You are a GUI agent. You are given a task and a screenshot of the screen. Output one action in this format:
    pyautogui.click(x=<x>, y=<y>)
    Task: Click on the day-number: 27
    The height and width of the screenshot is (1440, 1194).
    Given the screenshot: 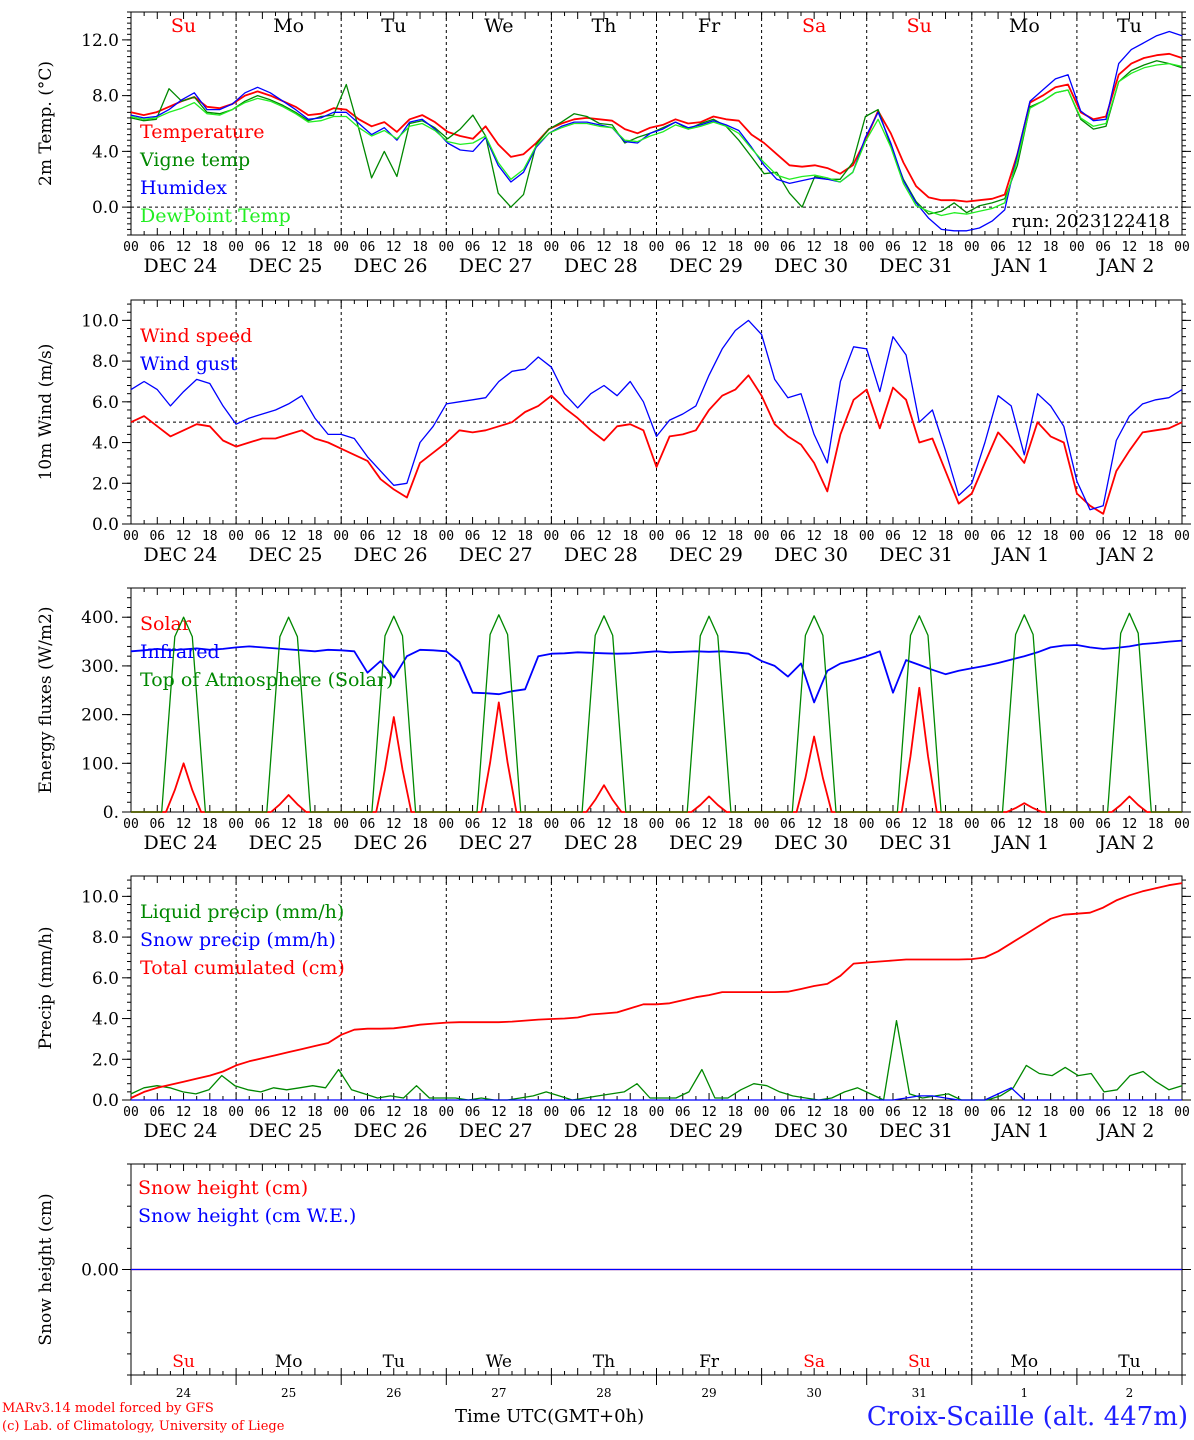 What is the action you would take?
    pyautogui.click(x=498, y=1393)
    